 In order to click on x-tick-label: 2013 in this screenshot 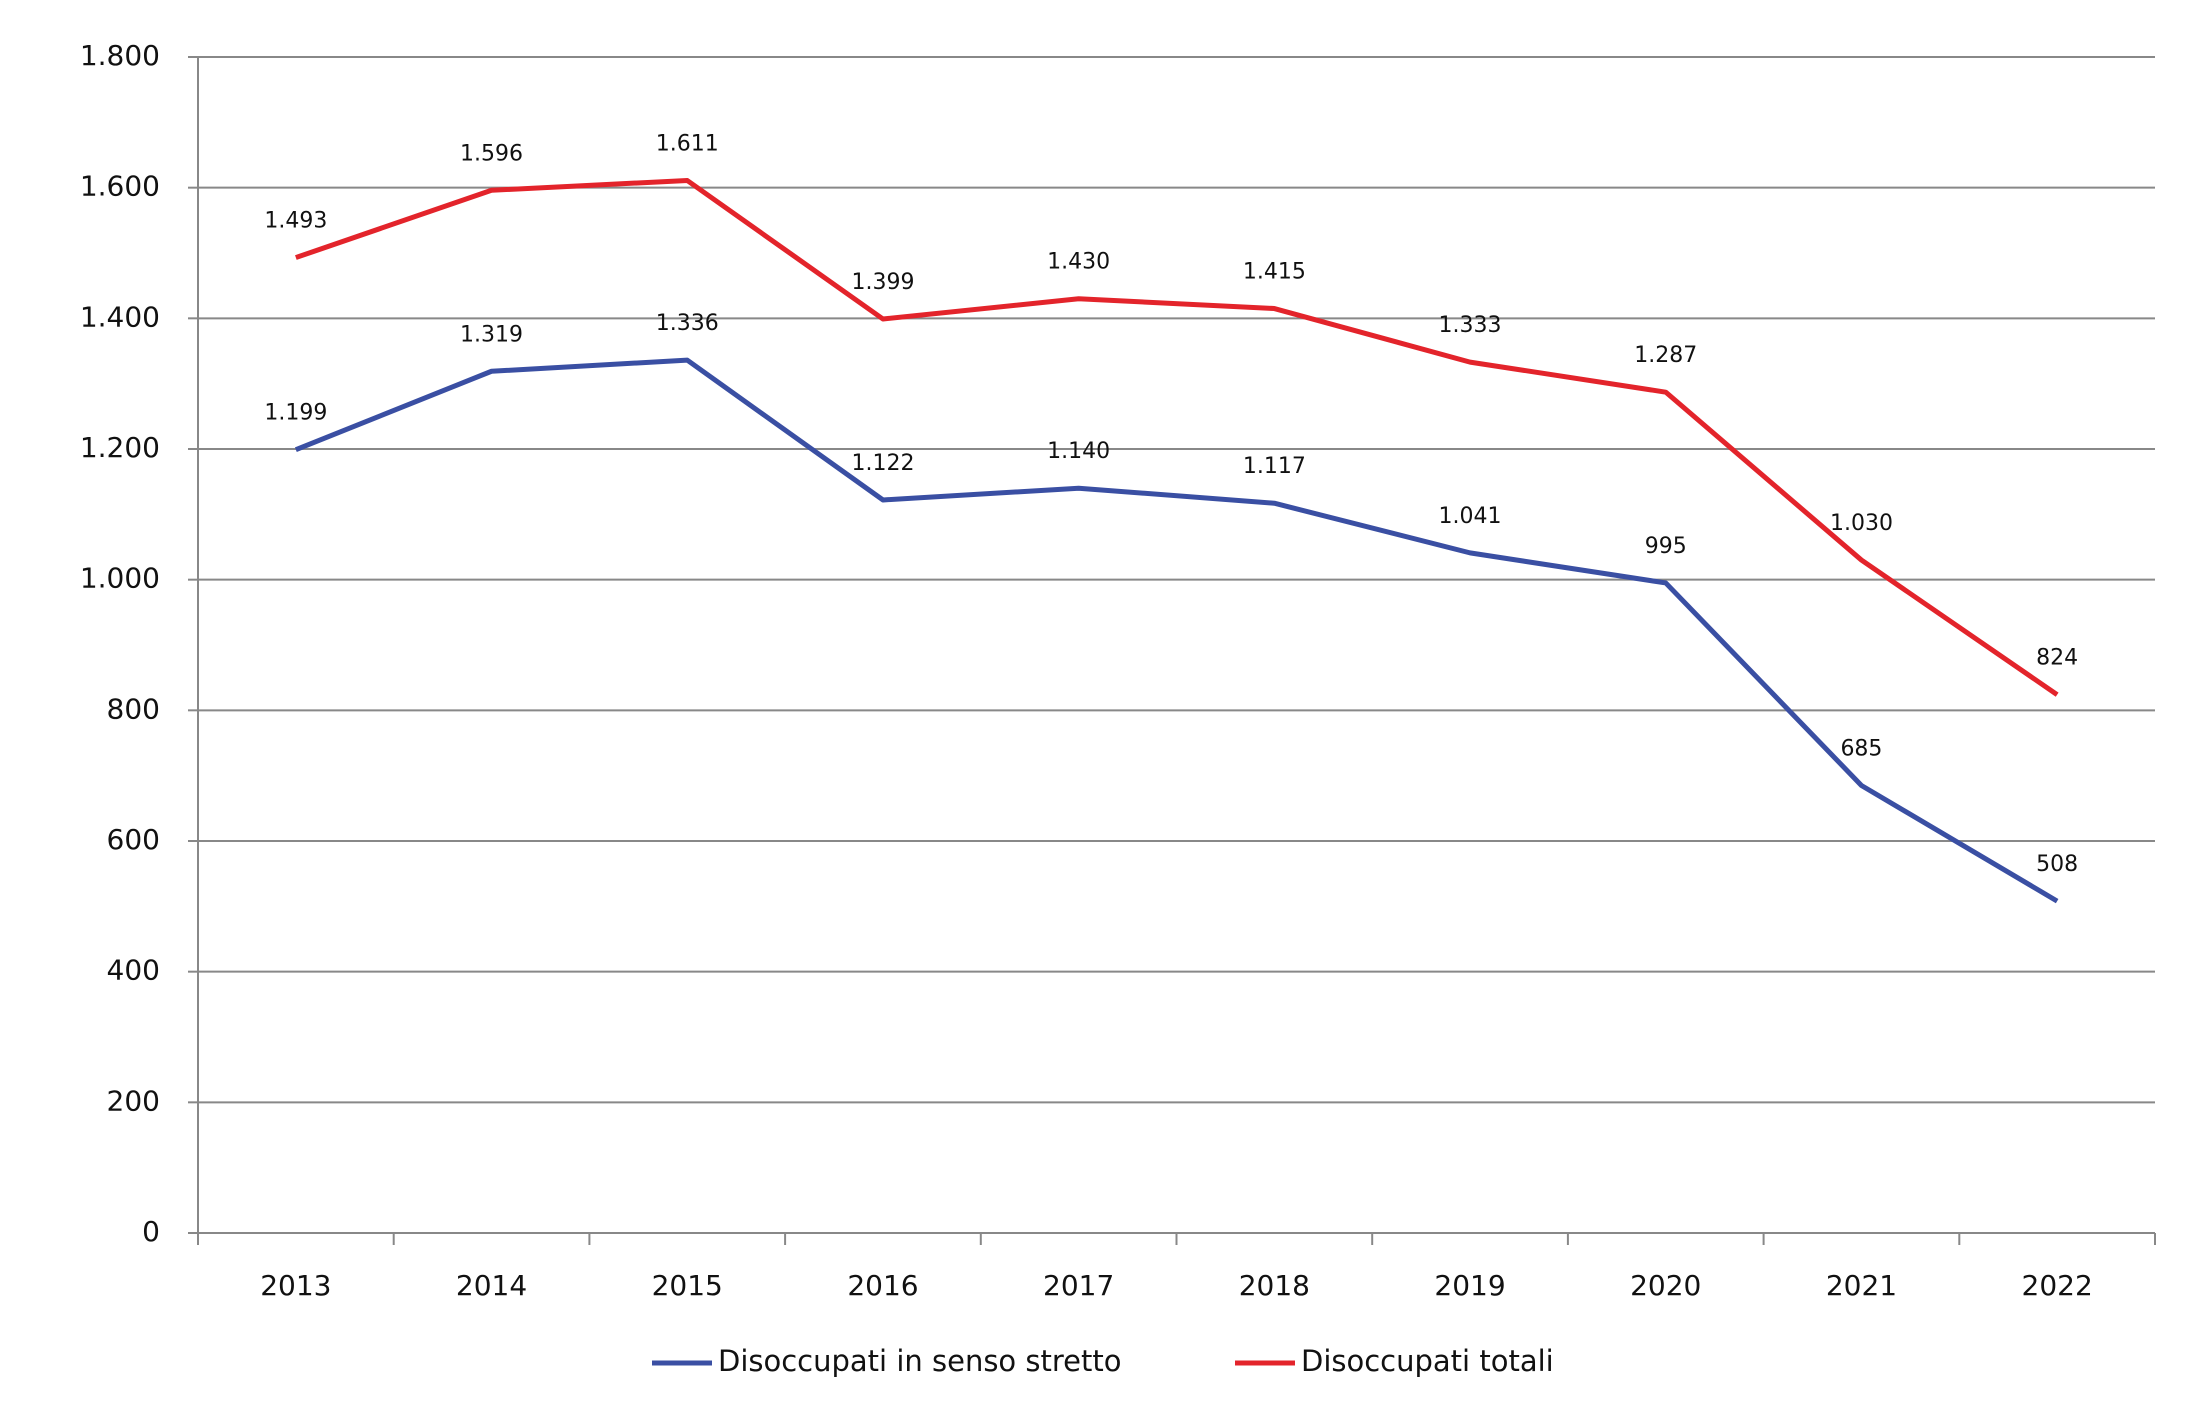, I will do `click(295, 1285)`.